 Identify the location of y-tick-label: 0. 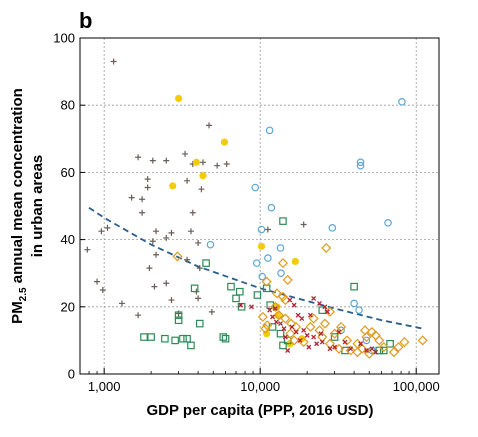
(71, 374).